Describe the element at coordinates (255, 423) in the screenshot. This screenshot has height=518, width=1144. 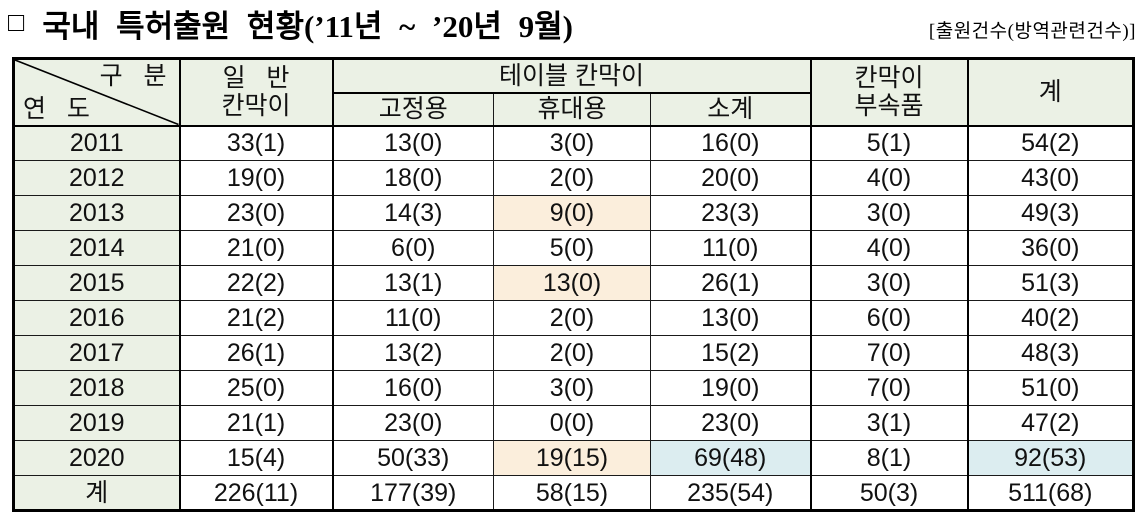
I see `value-cell: 21(1)` at that location.